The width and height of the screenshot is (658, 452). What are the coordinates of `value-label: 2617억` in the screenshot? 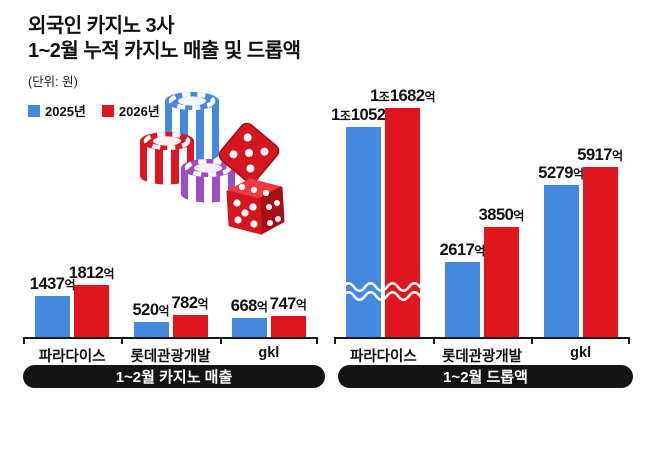 It's located at (462, 250).